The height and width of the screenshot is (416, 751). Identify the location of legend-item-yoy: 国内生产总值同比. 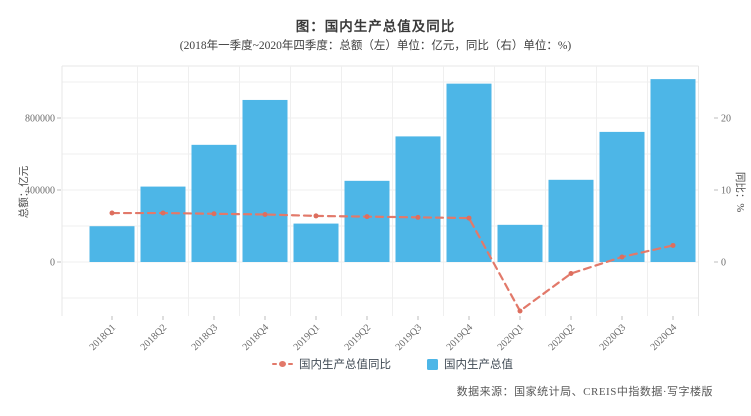
(331, 364).